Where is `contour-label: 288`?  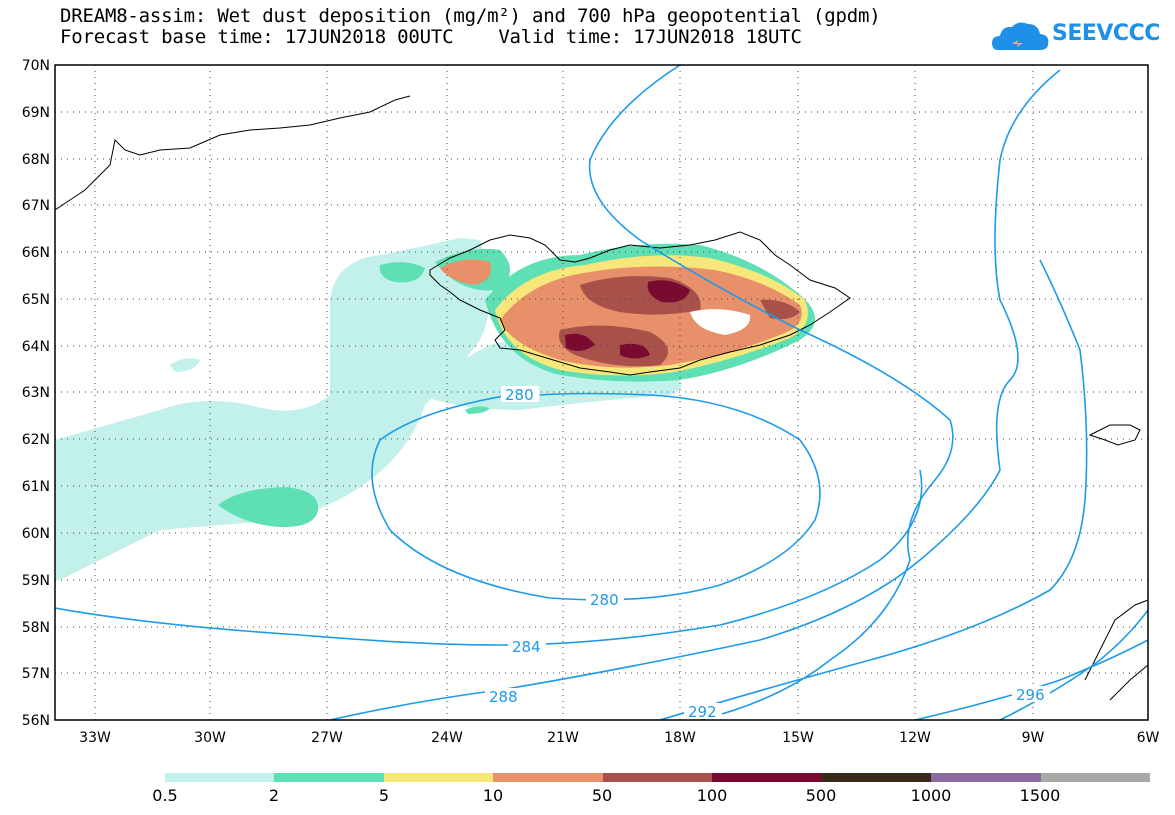 contour-label: 288 is located at coordinates (503, 697).